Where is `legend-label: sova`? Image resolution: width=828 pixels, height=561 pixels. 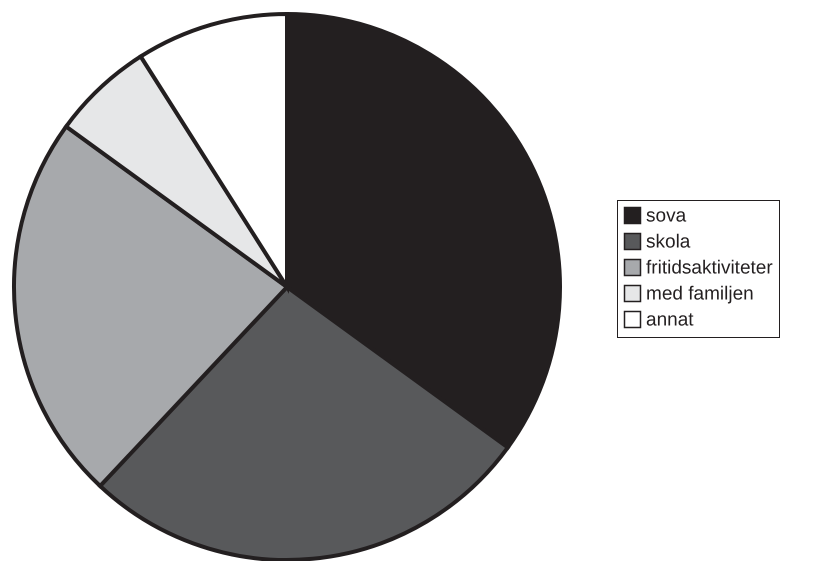 legend-label: sova is located at coordinates (666, 216).